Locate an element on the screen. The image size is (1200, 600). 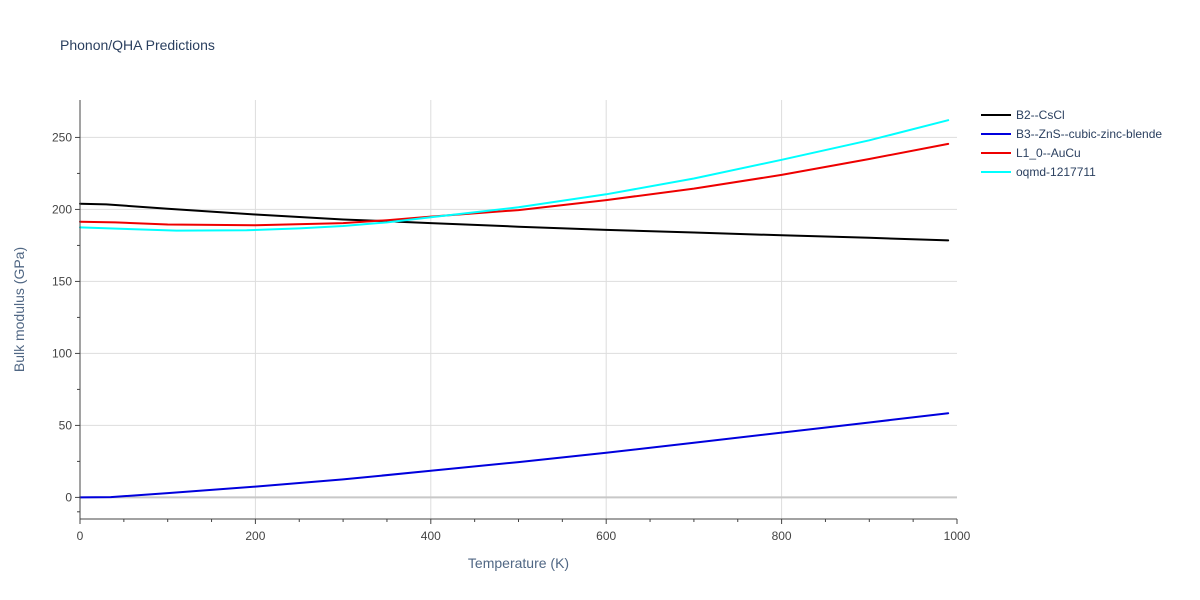
legend-item-2: B3--ZnS--cubic-zinc-blende is located at coordinates (1071, 134).